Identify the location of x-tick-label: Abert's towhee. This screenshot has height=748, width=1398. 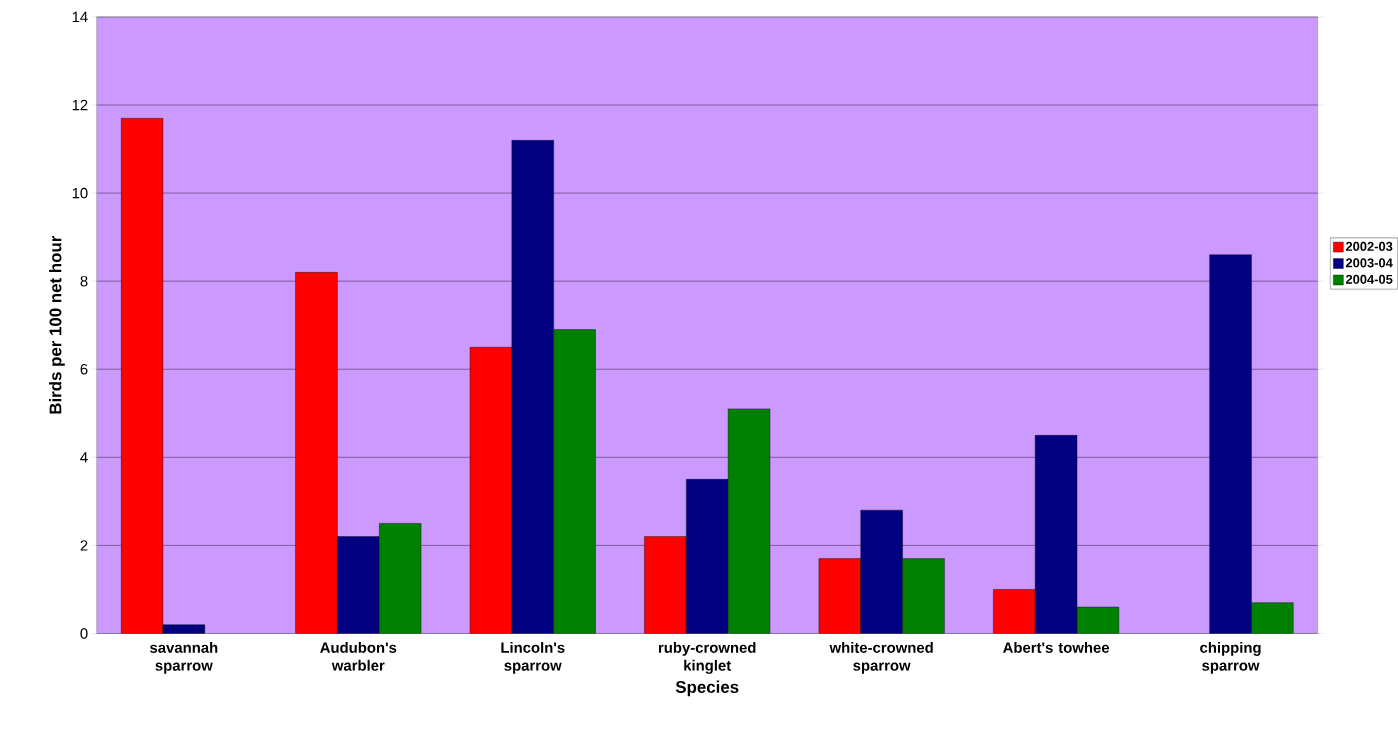
(1056, 647).